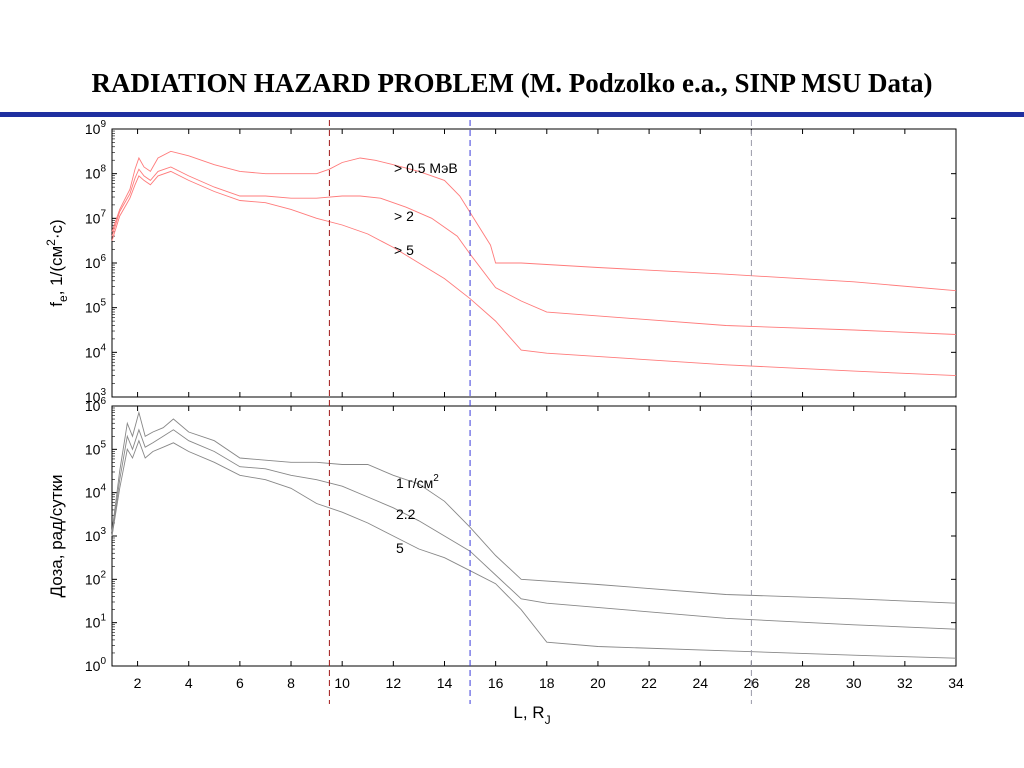 The height and width of the screenshot is (768, 1024). What do you see at coordinates (342, 683) in the screenshot?
I see `x-tick-label: 10` at bounding box center [342, 683].